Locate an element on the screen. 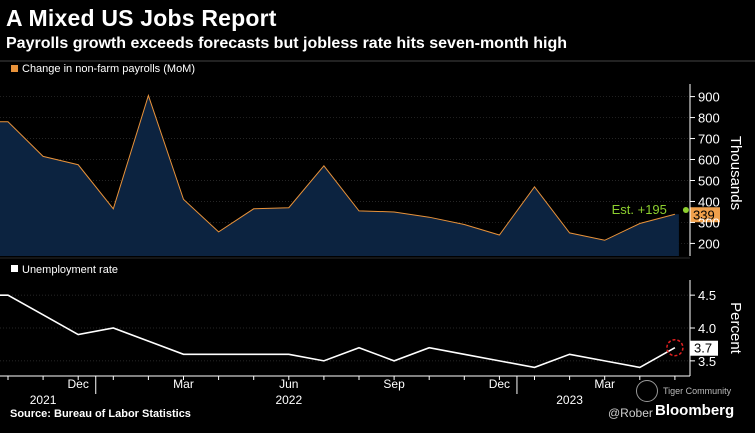  unemployment-last-value: 3.7 is located at coordinates (703, 348).